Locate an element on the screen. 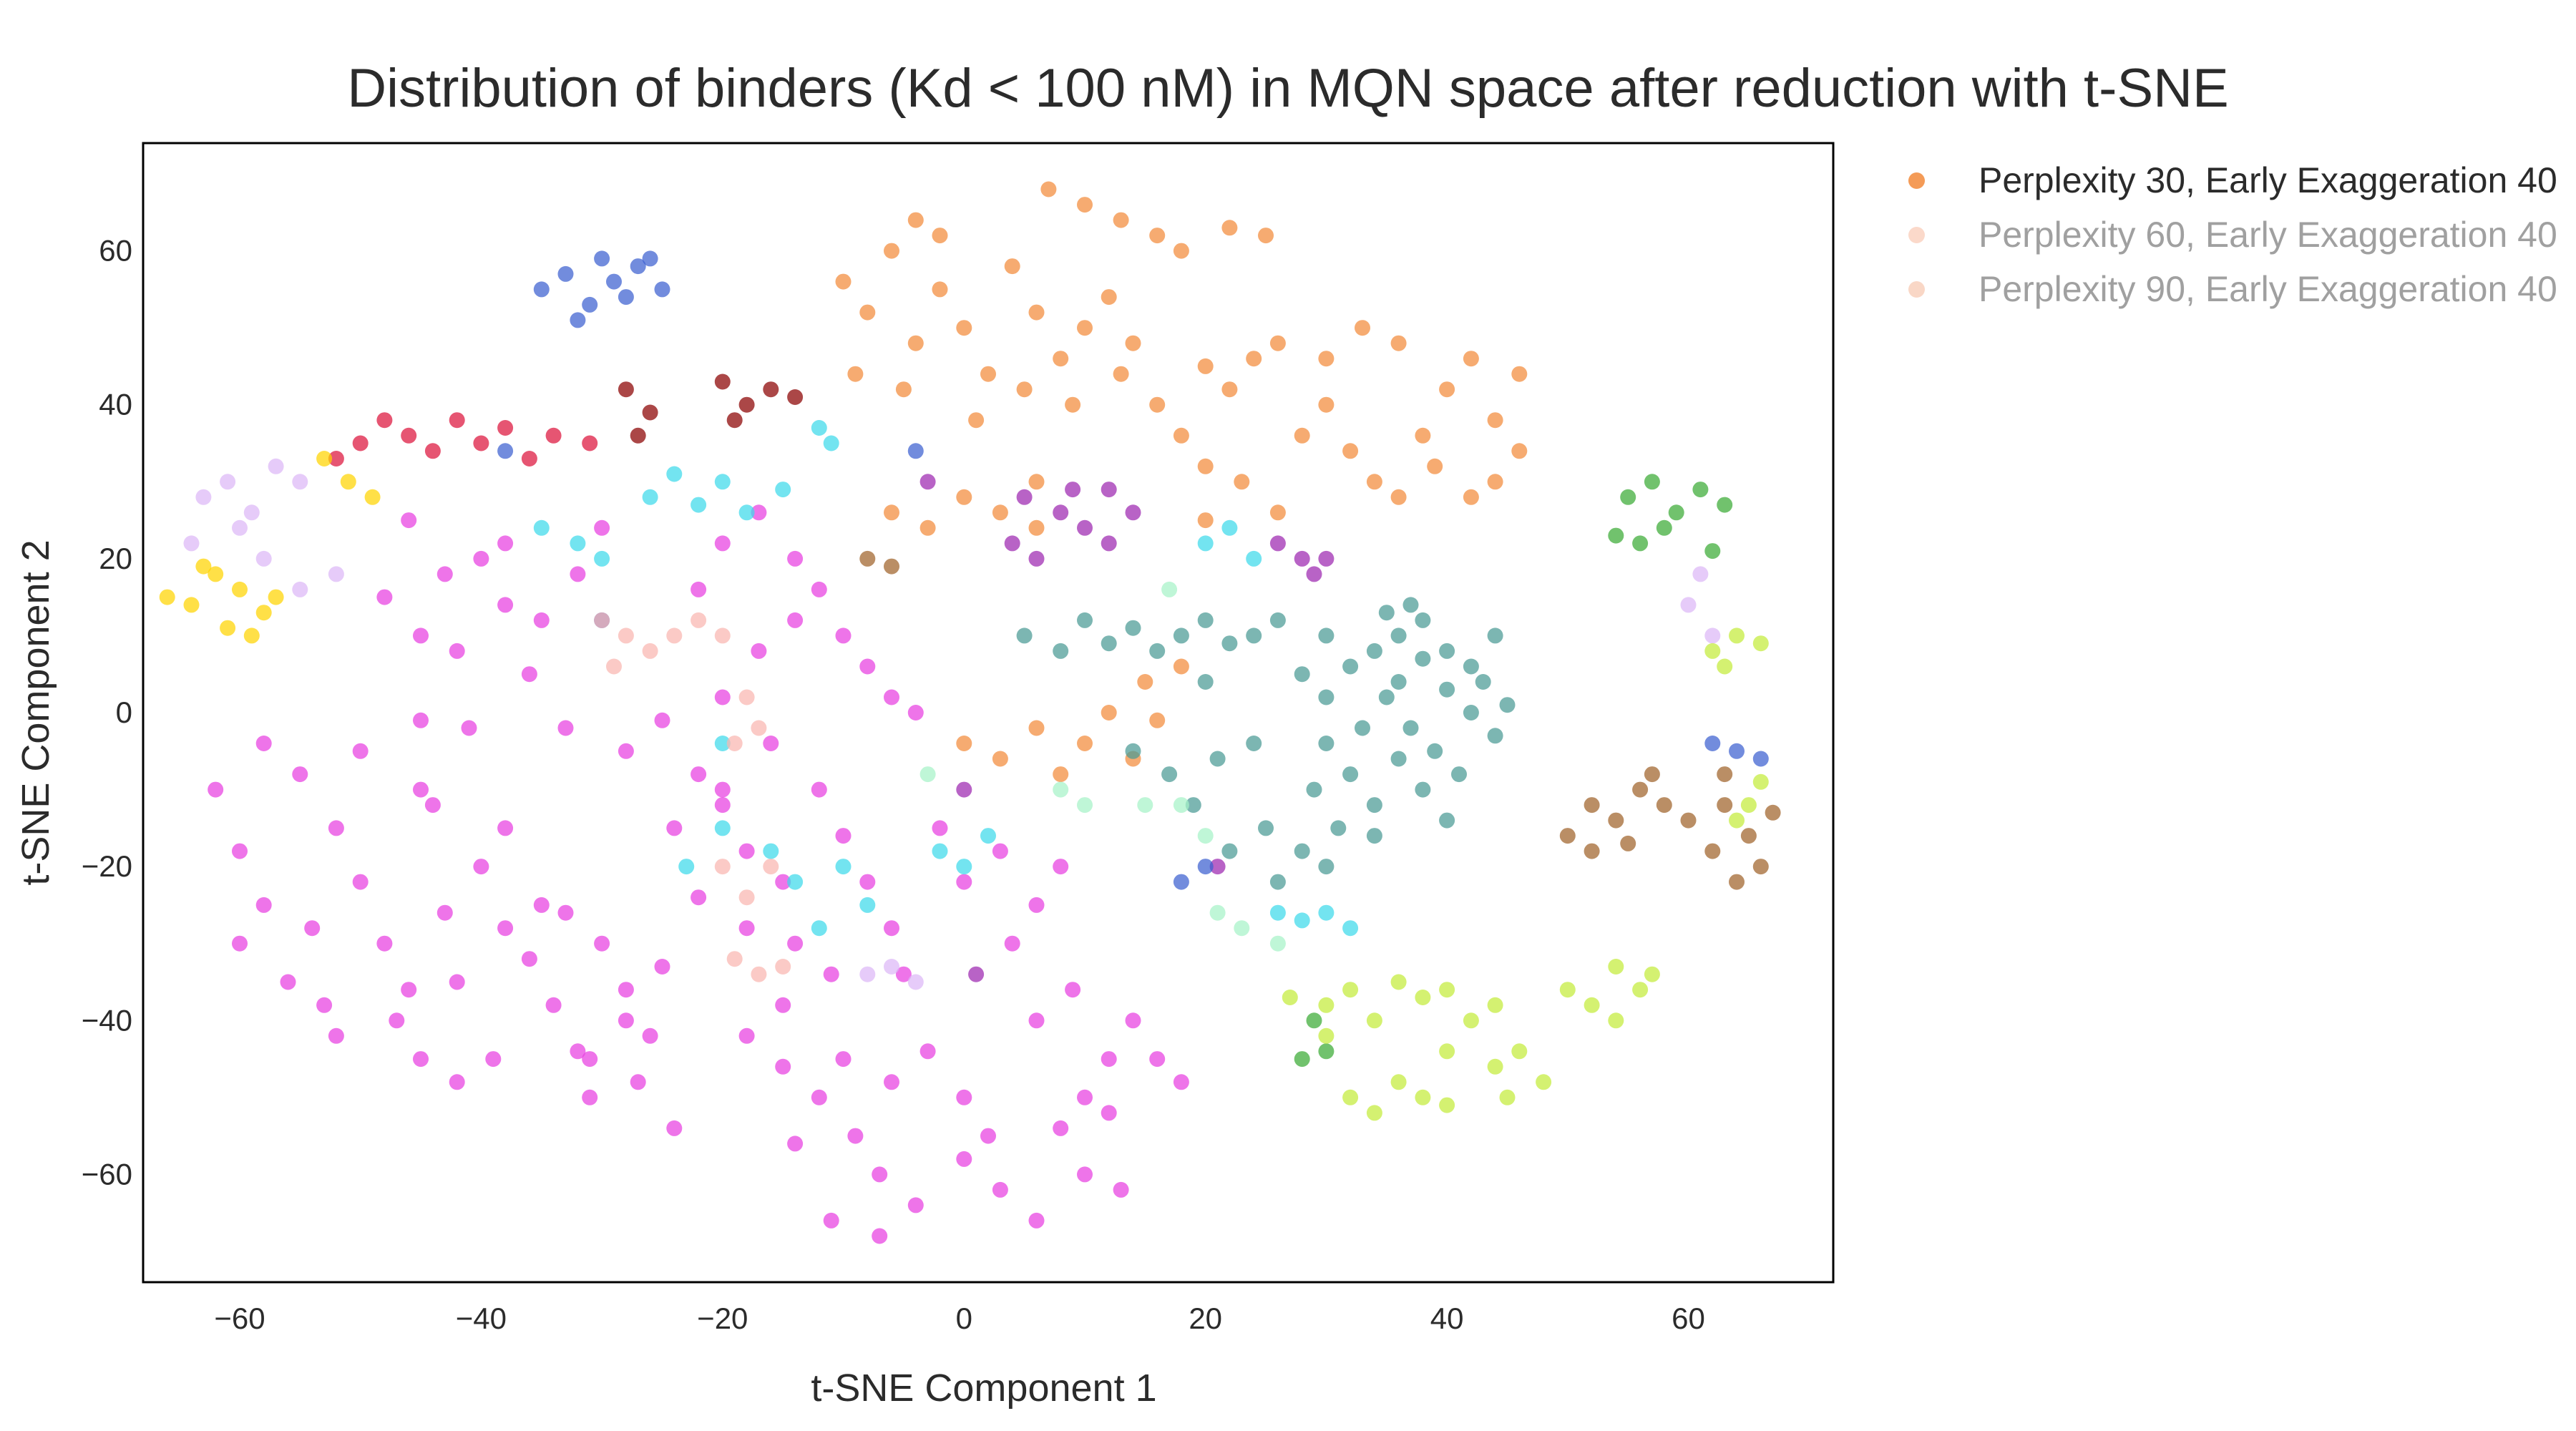 The image size is (2576, 1431). legend-label: Perplexity 30, Early Exaggeration 40 is located at coordinates (2268, 180).